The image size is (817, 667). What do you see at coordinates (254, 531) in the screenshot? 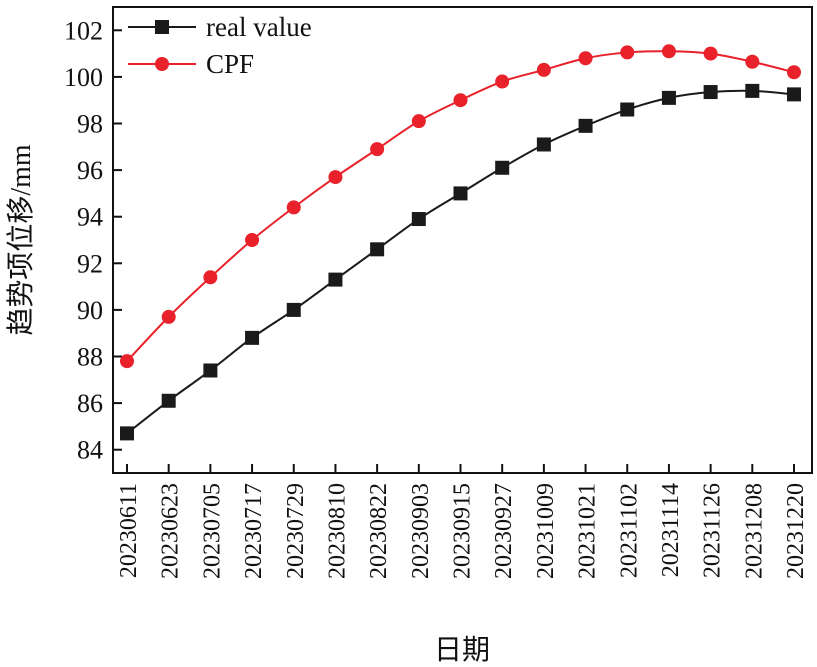
I see `x-tick-label: 20230717` at bounding box center [254, 531].